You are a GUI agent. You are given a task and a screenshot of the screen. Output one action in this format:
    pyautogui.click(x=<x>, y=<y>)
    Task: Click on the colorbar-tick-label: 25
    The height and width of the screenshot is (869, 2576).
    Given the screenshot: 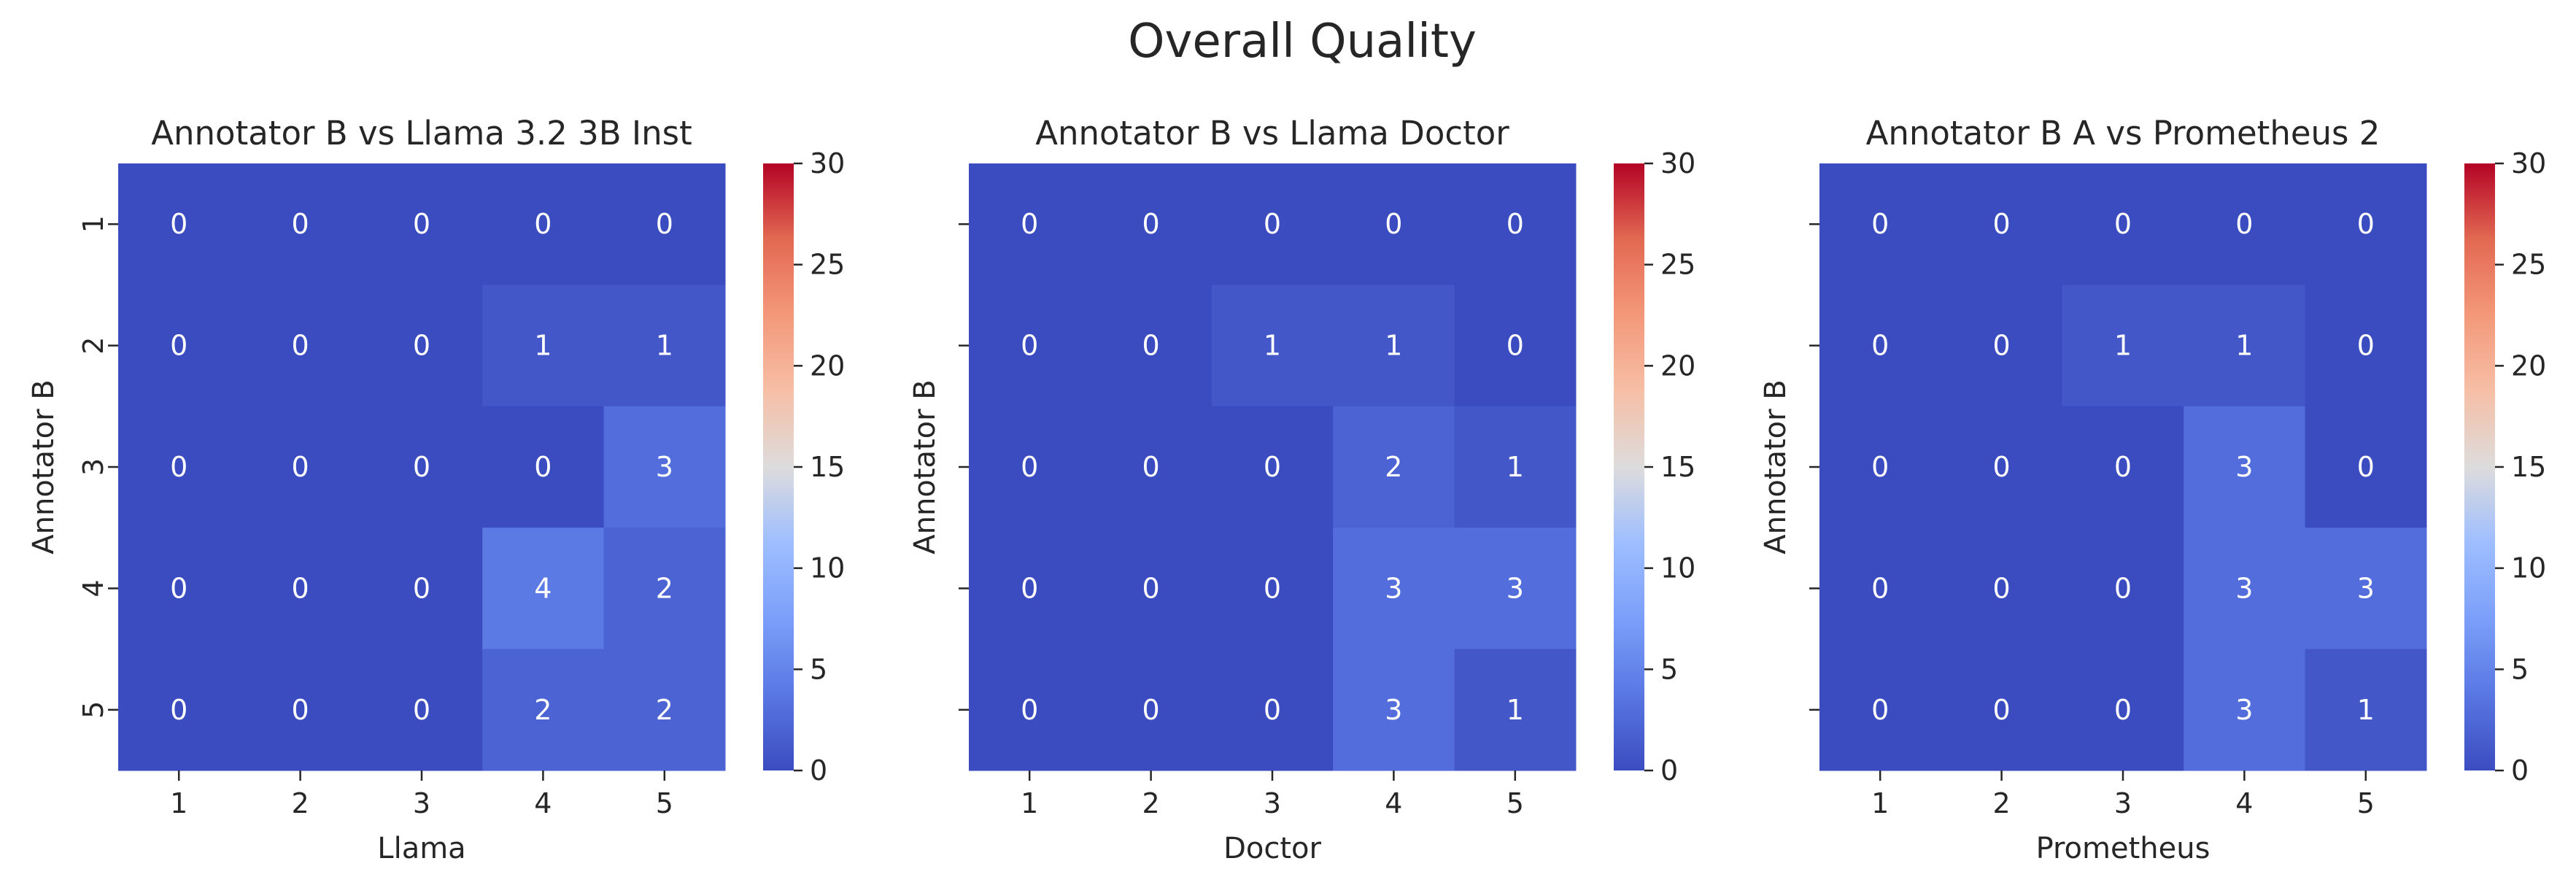 What is the action you would take?
    pyautogui.click(x=827, y=265)
    